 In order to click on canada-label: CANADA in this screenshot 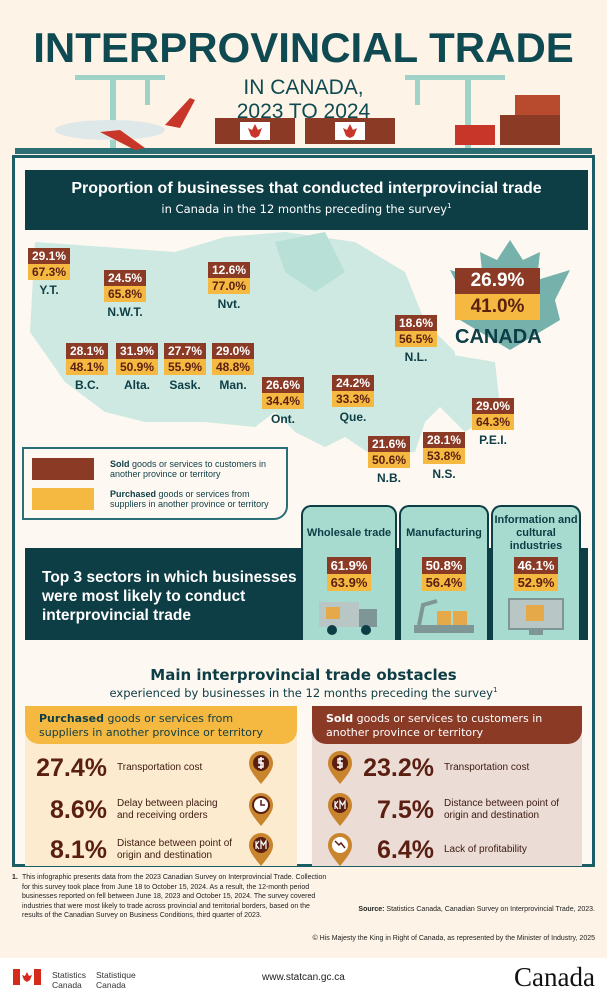, I will do `click(498, 337)`.